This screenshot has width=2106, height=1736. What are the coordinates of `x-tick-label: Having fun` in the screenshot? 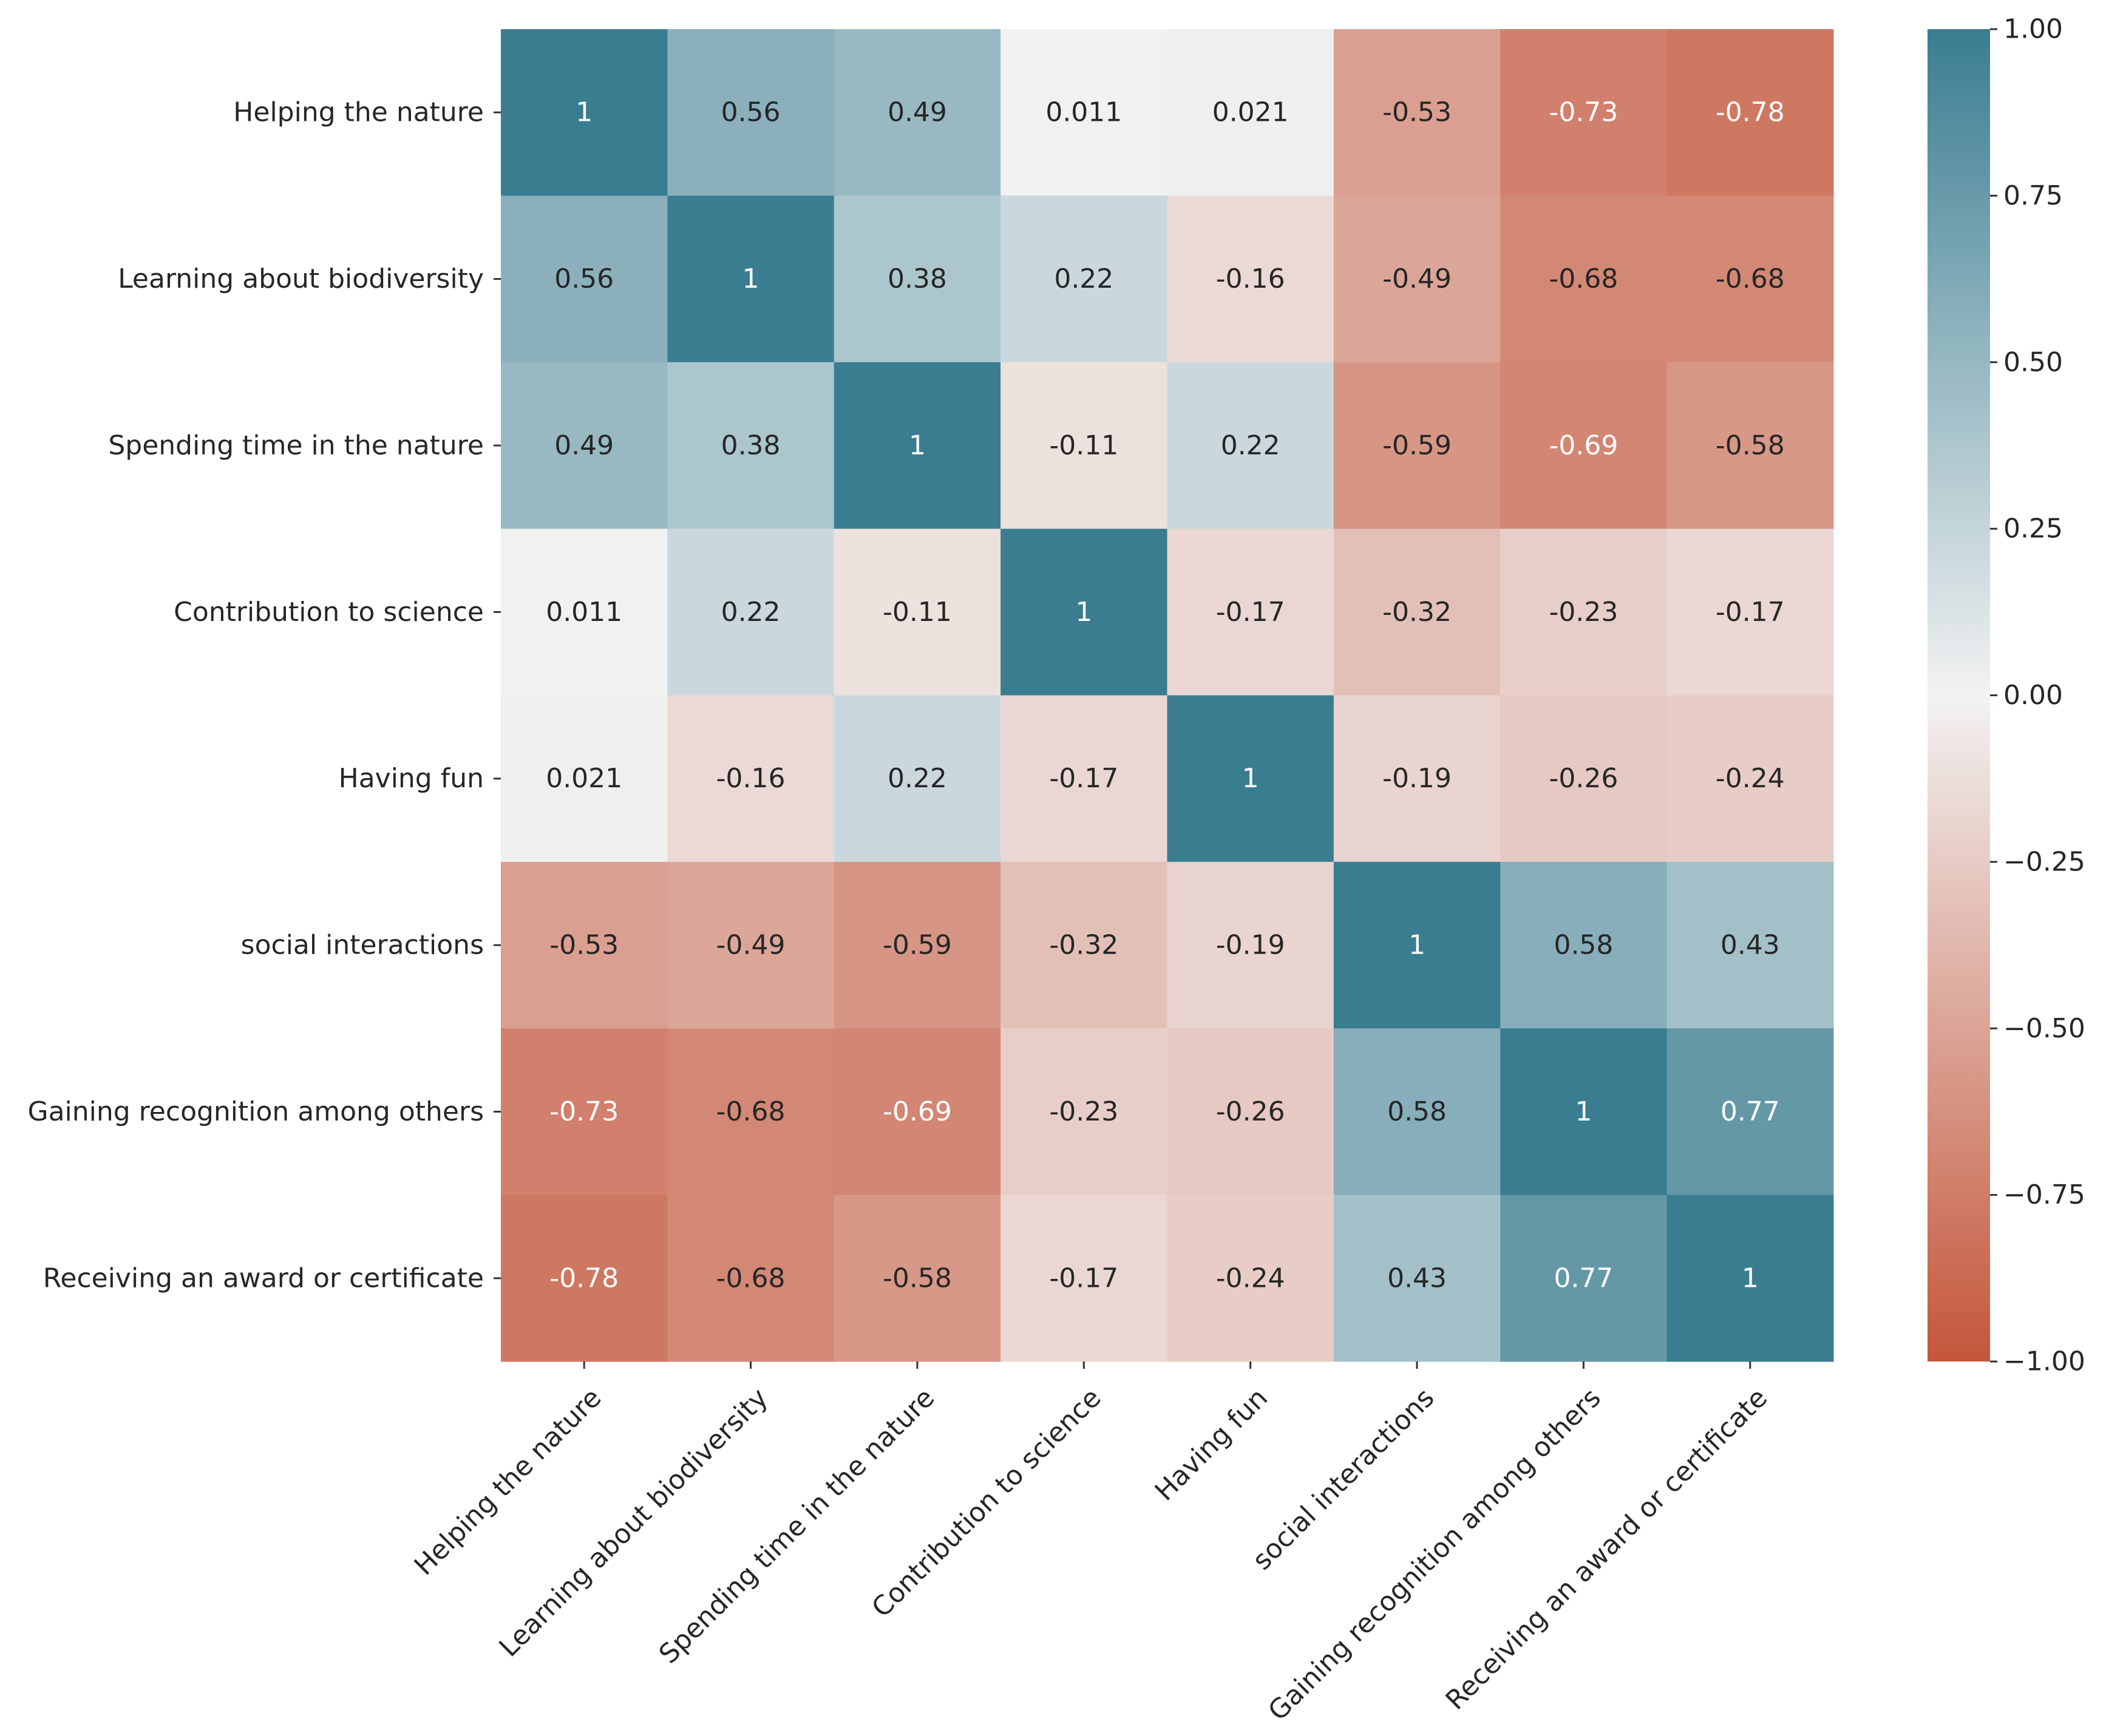 It's located at (1211, 1444).